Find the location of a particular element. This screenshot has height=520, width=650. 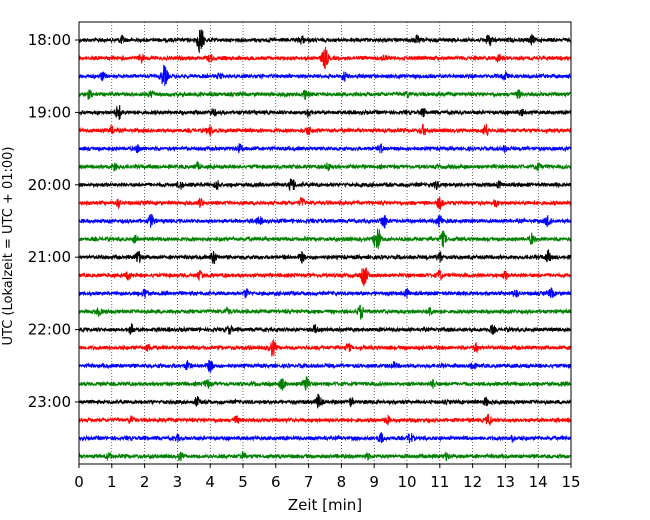

x-tick-label: 10 is located at coordinates (406, 482).